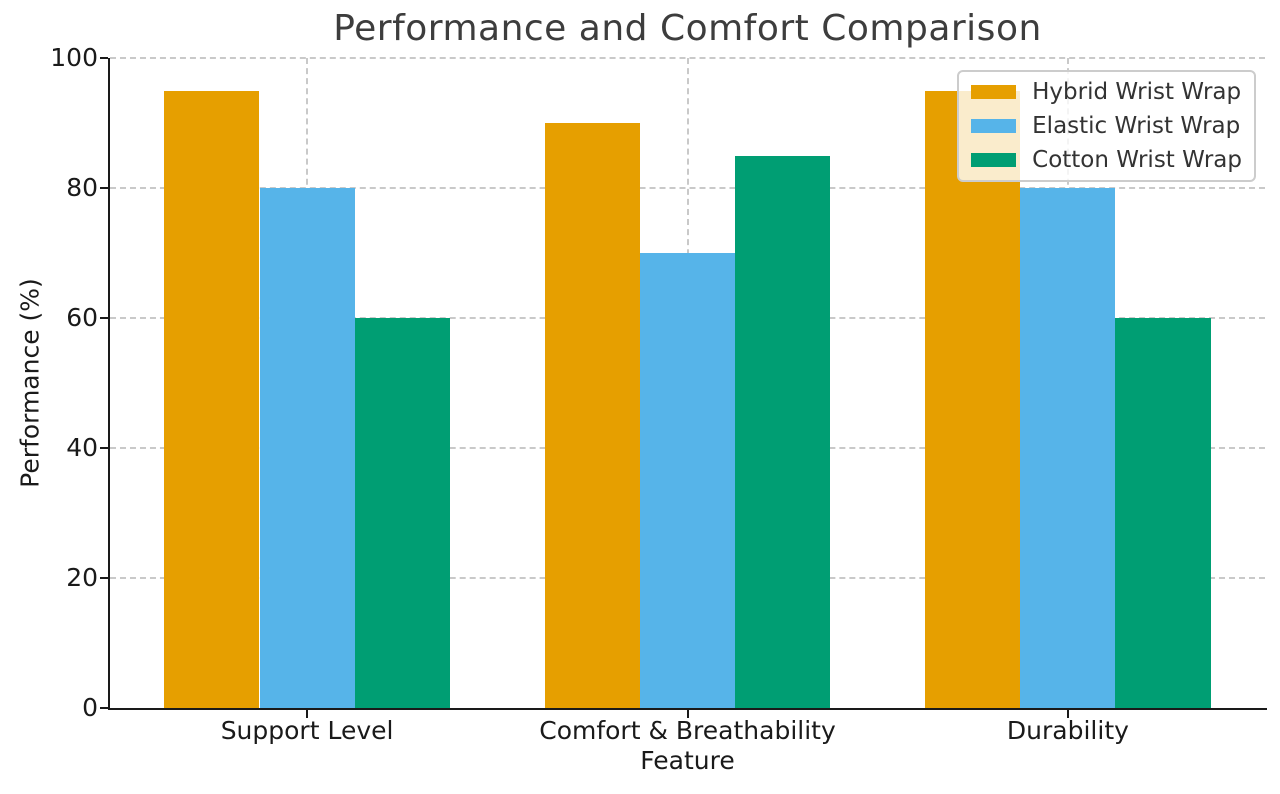 The width and height of the screenshot is (1280, 794). I want to click on legend-item-cotton-wrist-wrap: Cotton Wrist Wrap, so click(1106, 160).